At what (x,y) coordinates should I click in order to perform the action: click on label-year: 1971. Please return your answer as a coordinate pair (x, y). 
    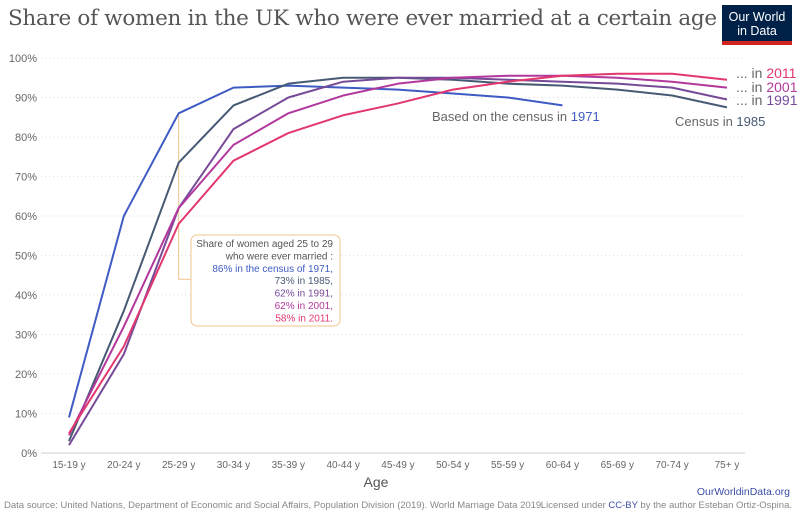
    Looking at the image, I should click on (585, 116).